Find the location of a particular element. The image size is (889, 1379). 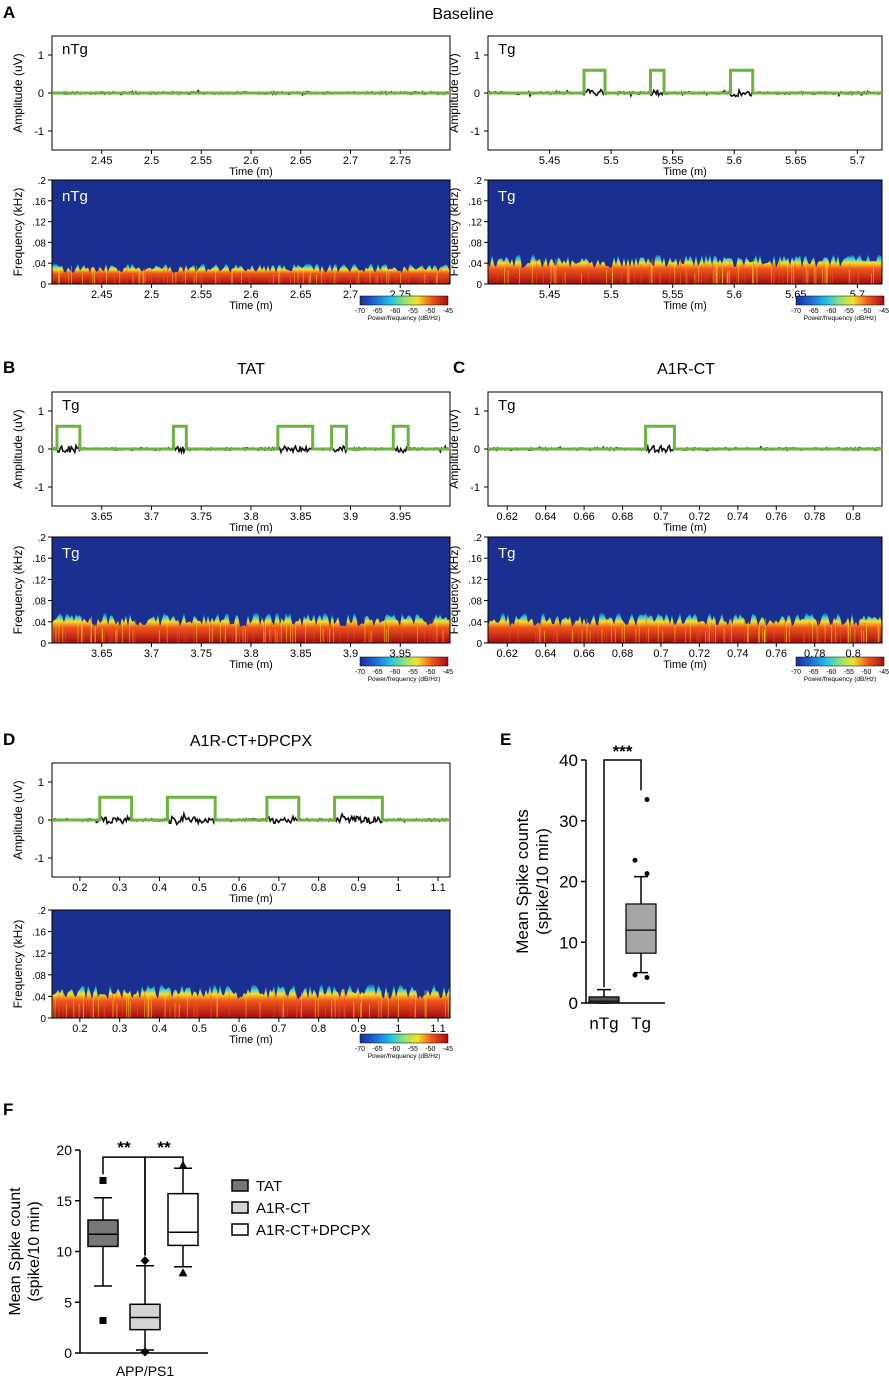

A-Tg-trace-xtick-label-2: 5.55 is located at coordinates (672, 161).